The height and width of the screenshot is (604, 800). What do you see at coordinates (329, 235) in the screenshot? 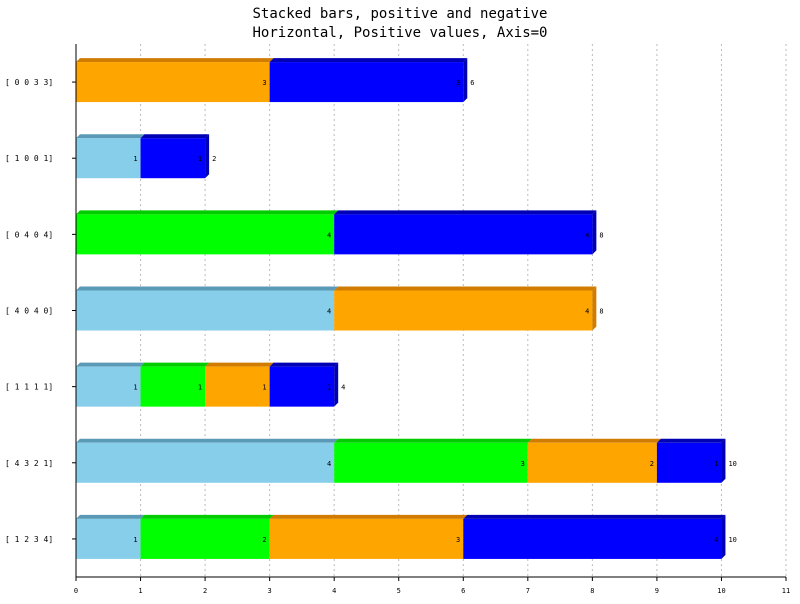
I see `segment-label-4-1: 4` at bounding box center [329, 235].